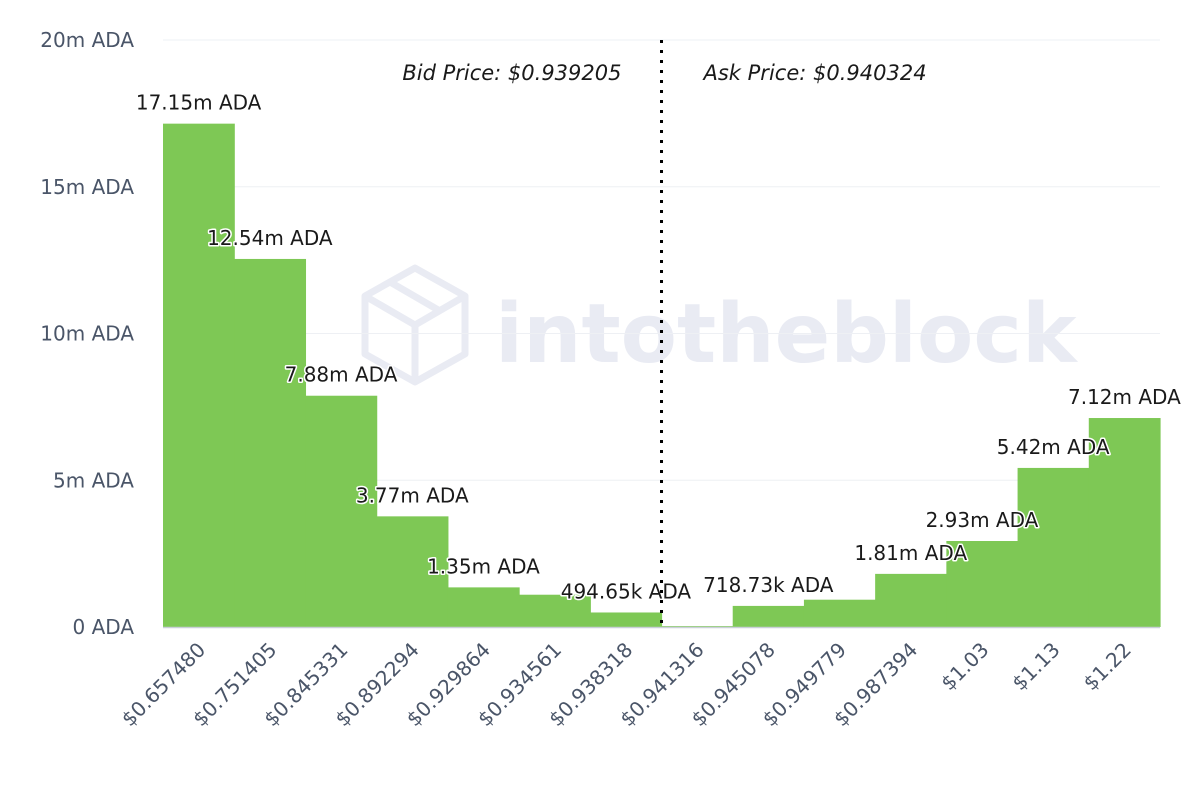 The width and height of the screenshot is (1200, 804). What do you see at coordinates (483, 566) in the screenshot?
I see `bar-data-label: 1.35m ADA` at bounding box center [483, 566].